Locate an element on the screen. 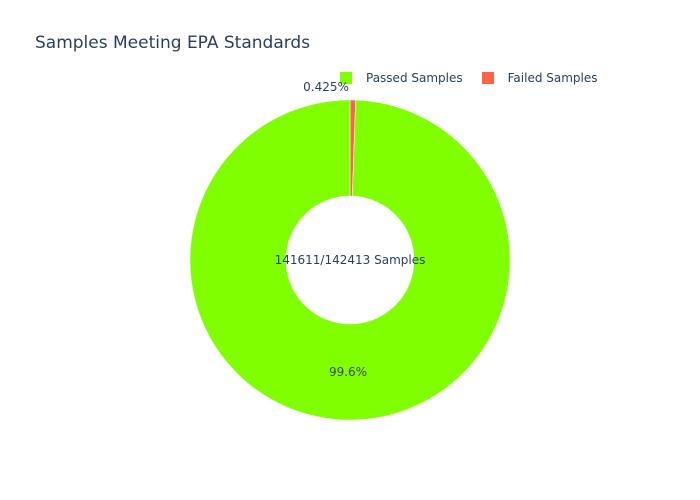 This screenshot has width=700, height=500. labels-layer: 141611/142413 Samples 0.425% 99.6% is located at coordinates (350, 229).